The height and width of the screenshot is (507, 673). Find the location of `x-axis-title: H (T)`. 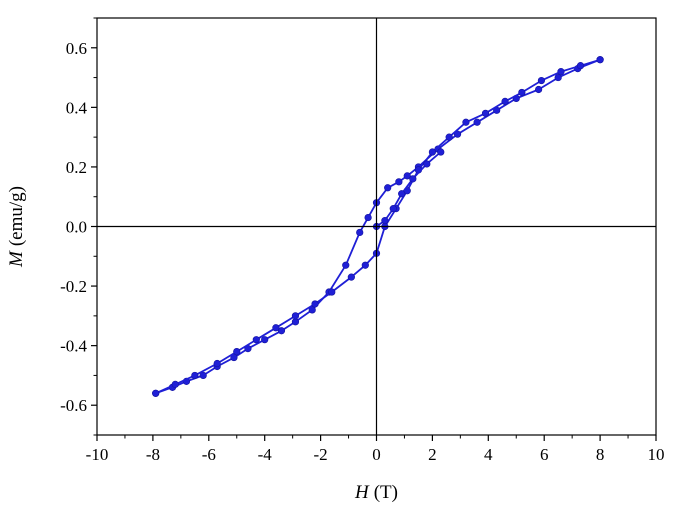

x-axis-title: H (T) is located at coordinates (376, 492).